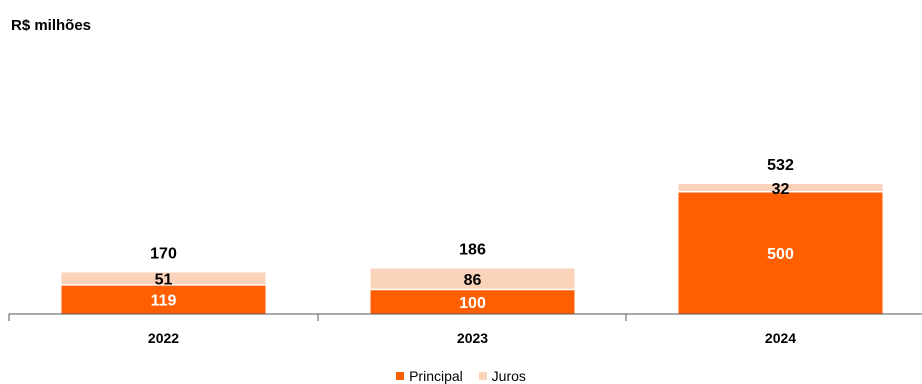  Describe the element at coordinates (472, 303) in the screenshot. I see `label-principal-2023: 100` at that location.